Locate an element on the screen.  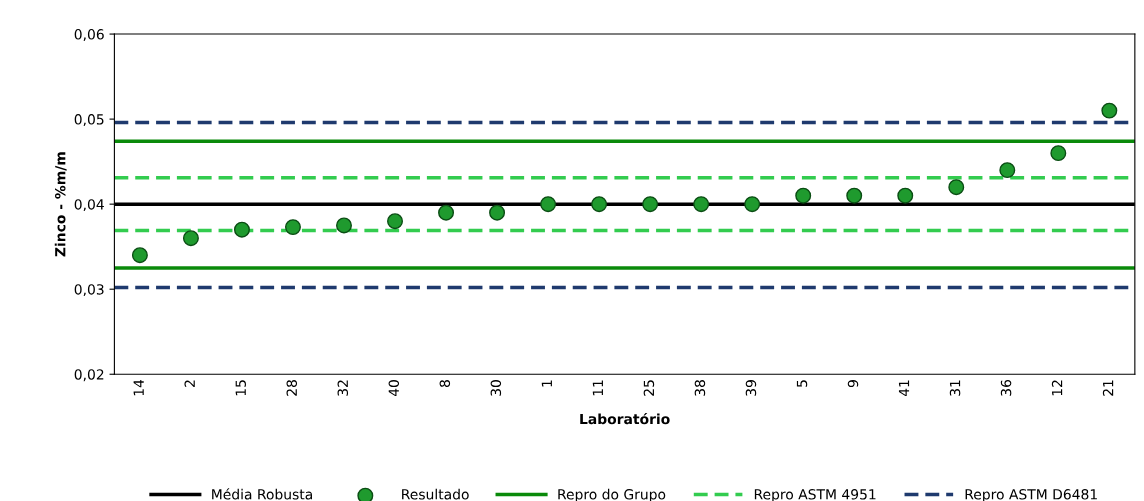
y-tick-label: 0,06 is located at coordinates (89, 35).